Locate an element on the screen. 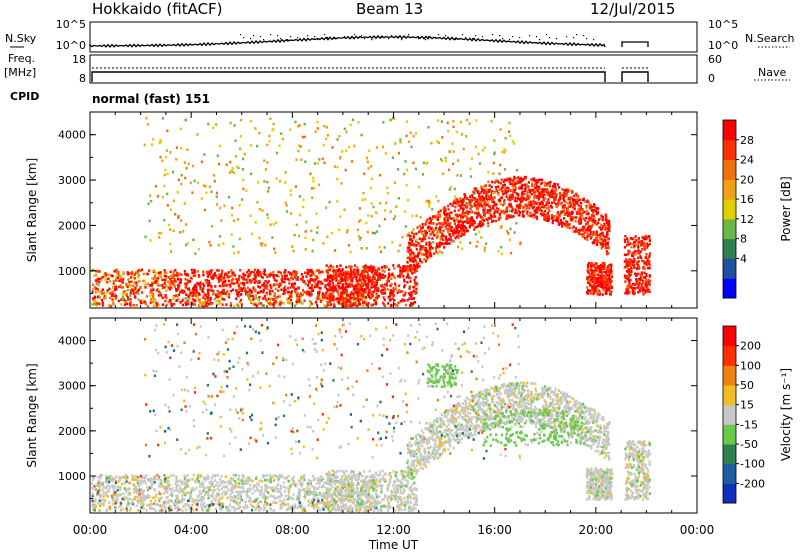 This screenshot has height=554, width=800. power-colorbar-label: 20 is located at coordinates (747, 179).